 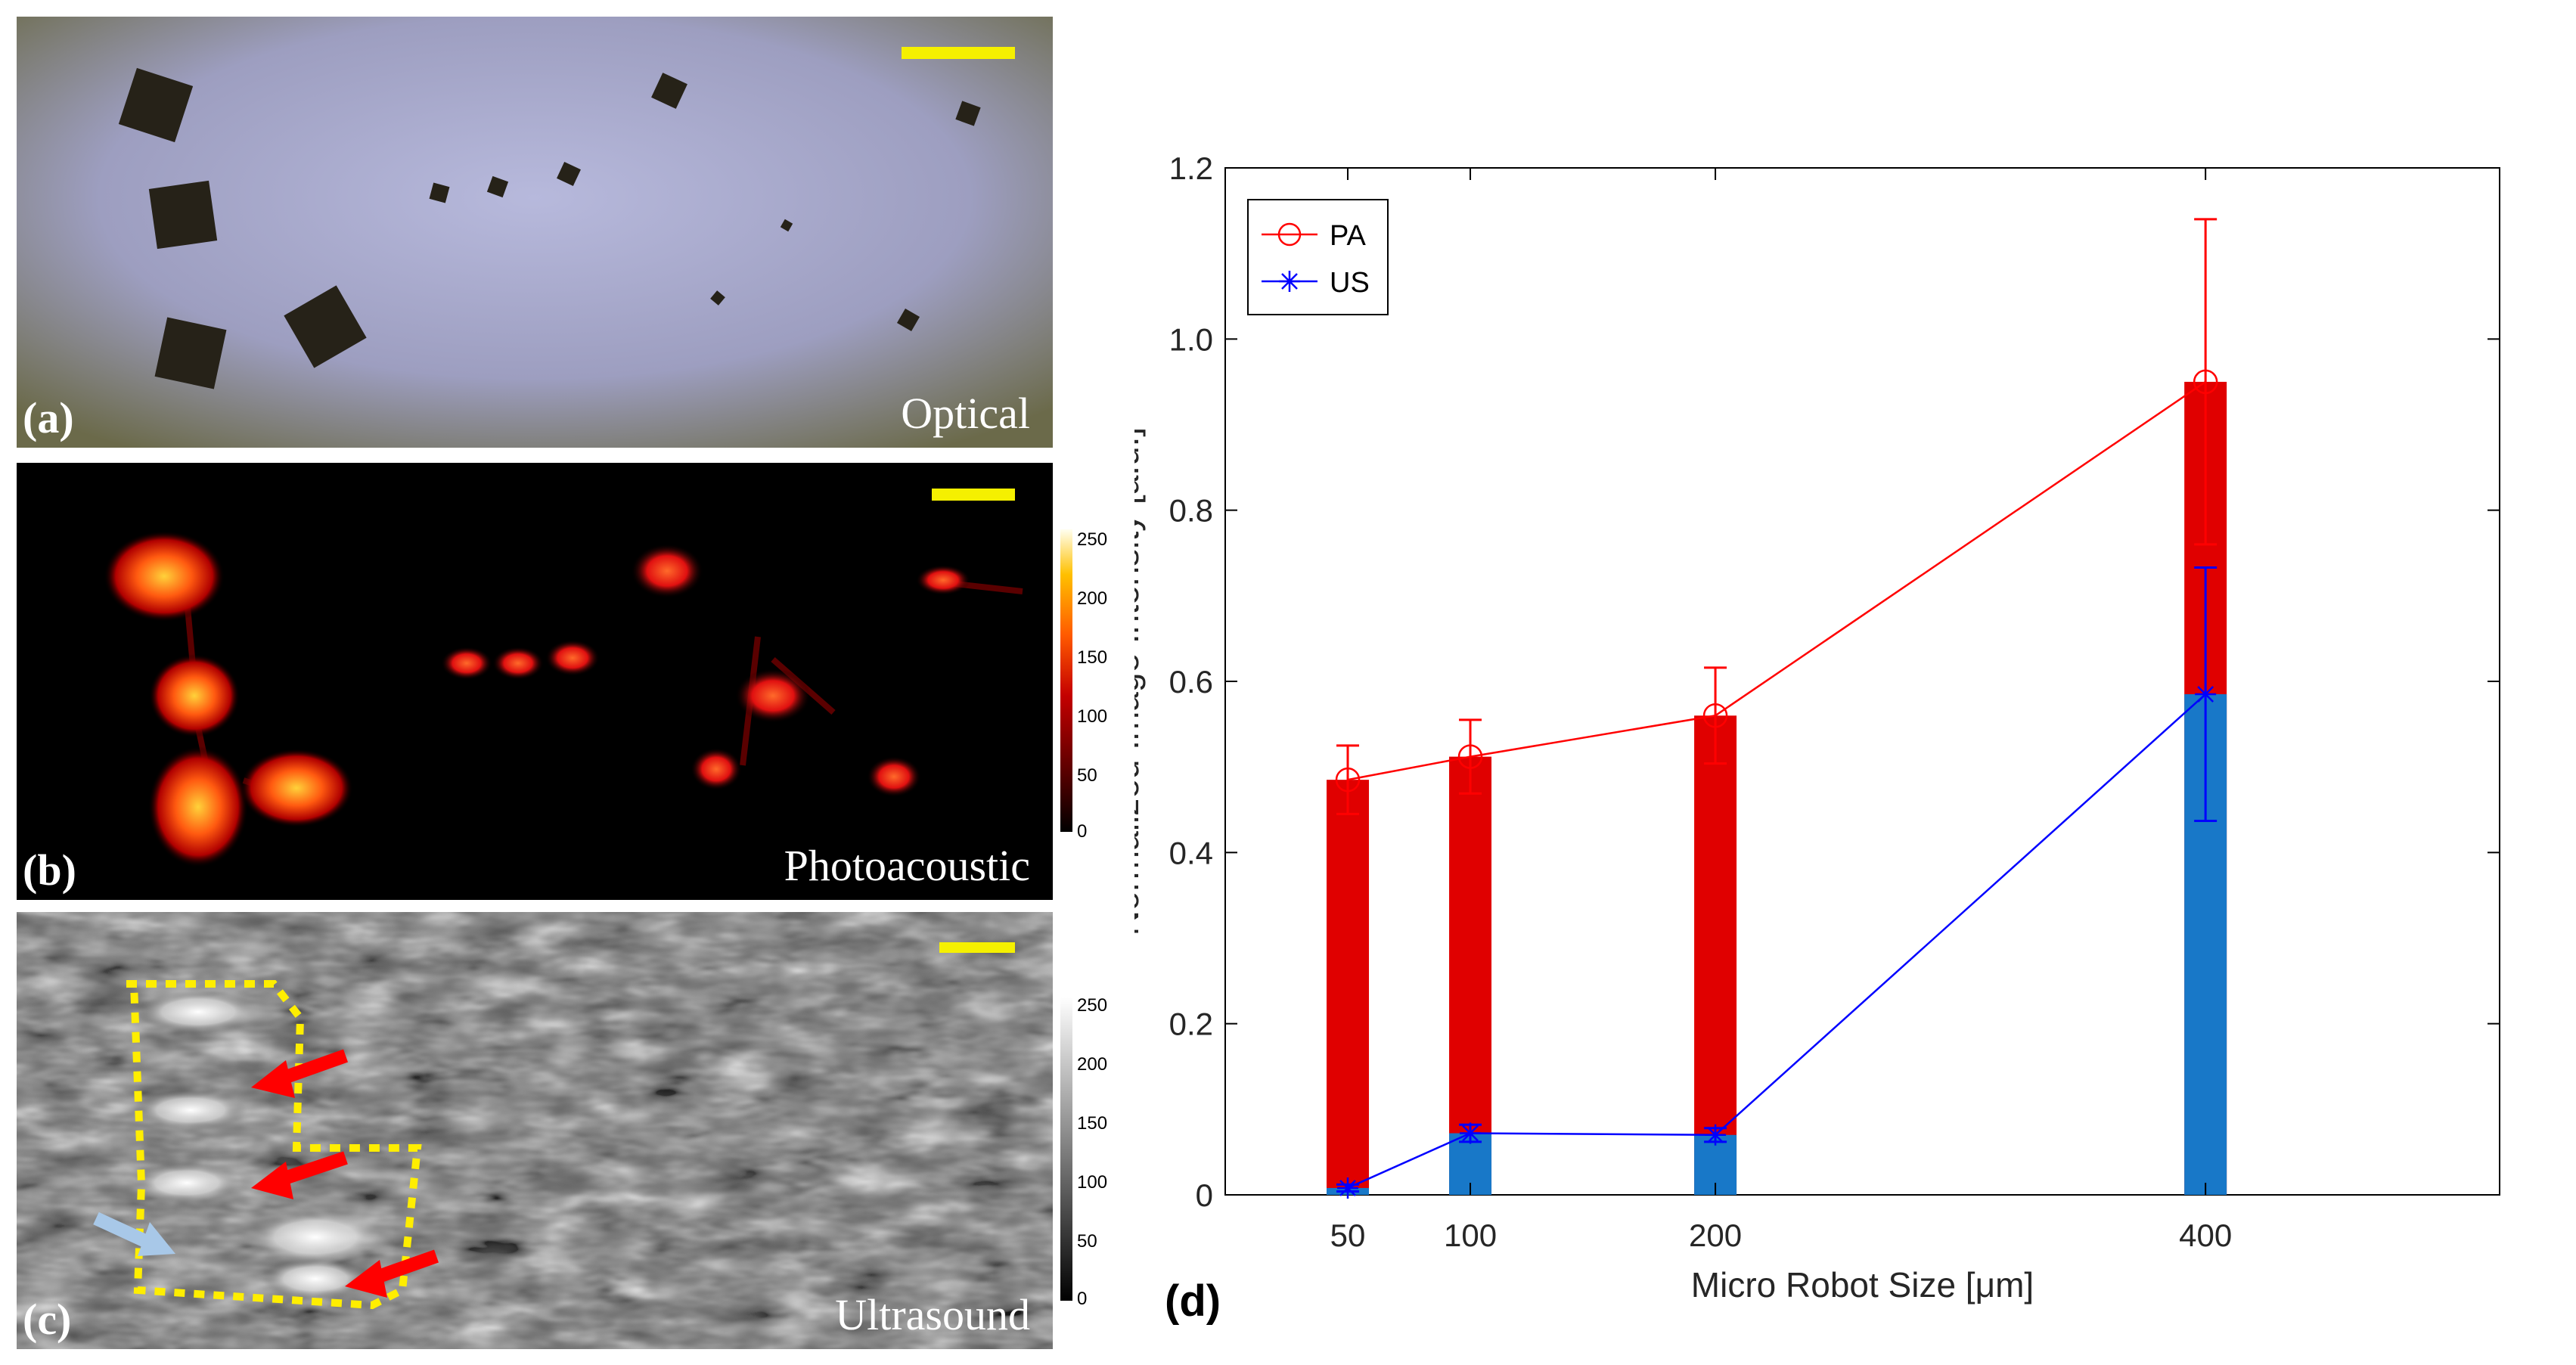 I want to click on x-tick-label: 50, so click(x=1348, y=1235).